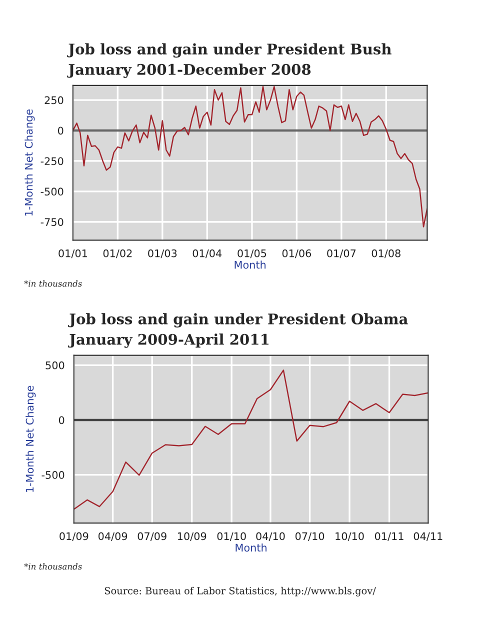 This screenshot has width=480, height=619. What do you see at coordinates (386, 253) in the screenshot?
I see `x-tick-label: 01/08` at bounding box center [386, 253].